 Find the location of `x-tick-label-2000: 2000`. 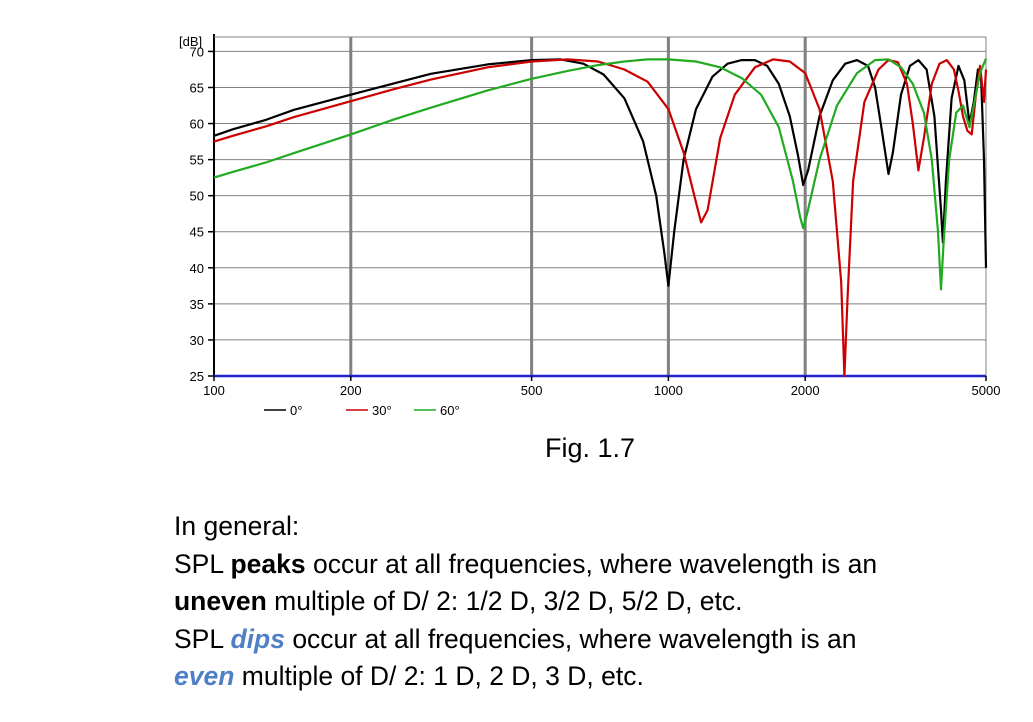

x-tick-label-2000: 2000 is located at coordinates (805, 390).